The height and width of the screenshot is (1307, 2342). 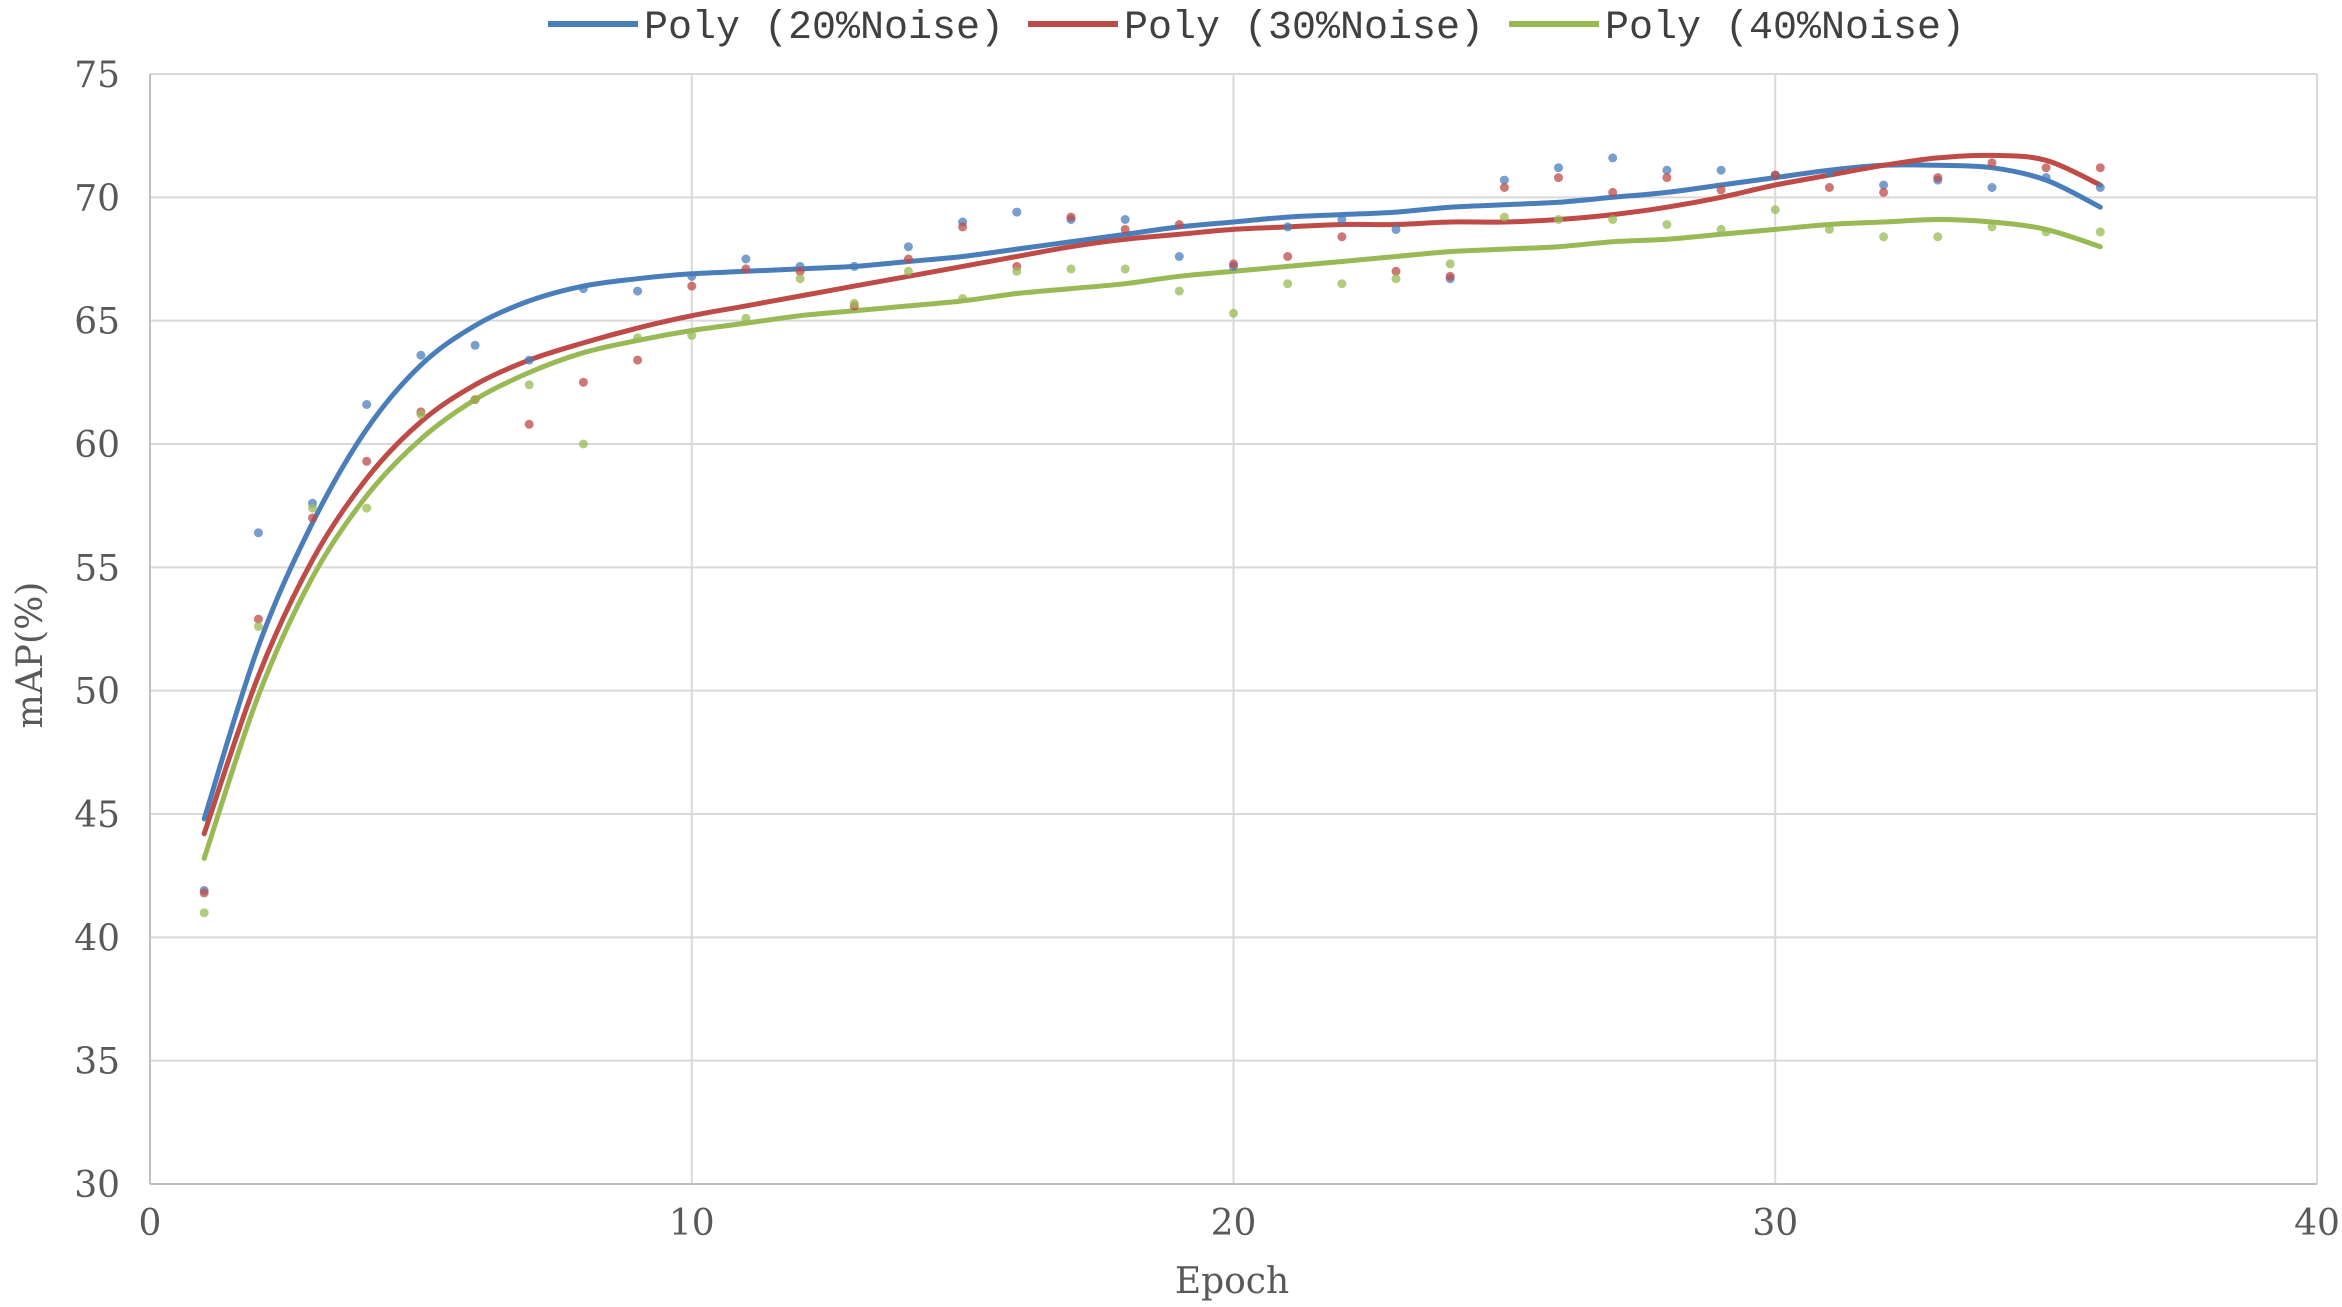 I want to click on legend-label: Poly (20%Noise), so click(x=824, y=28).